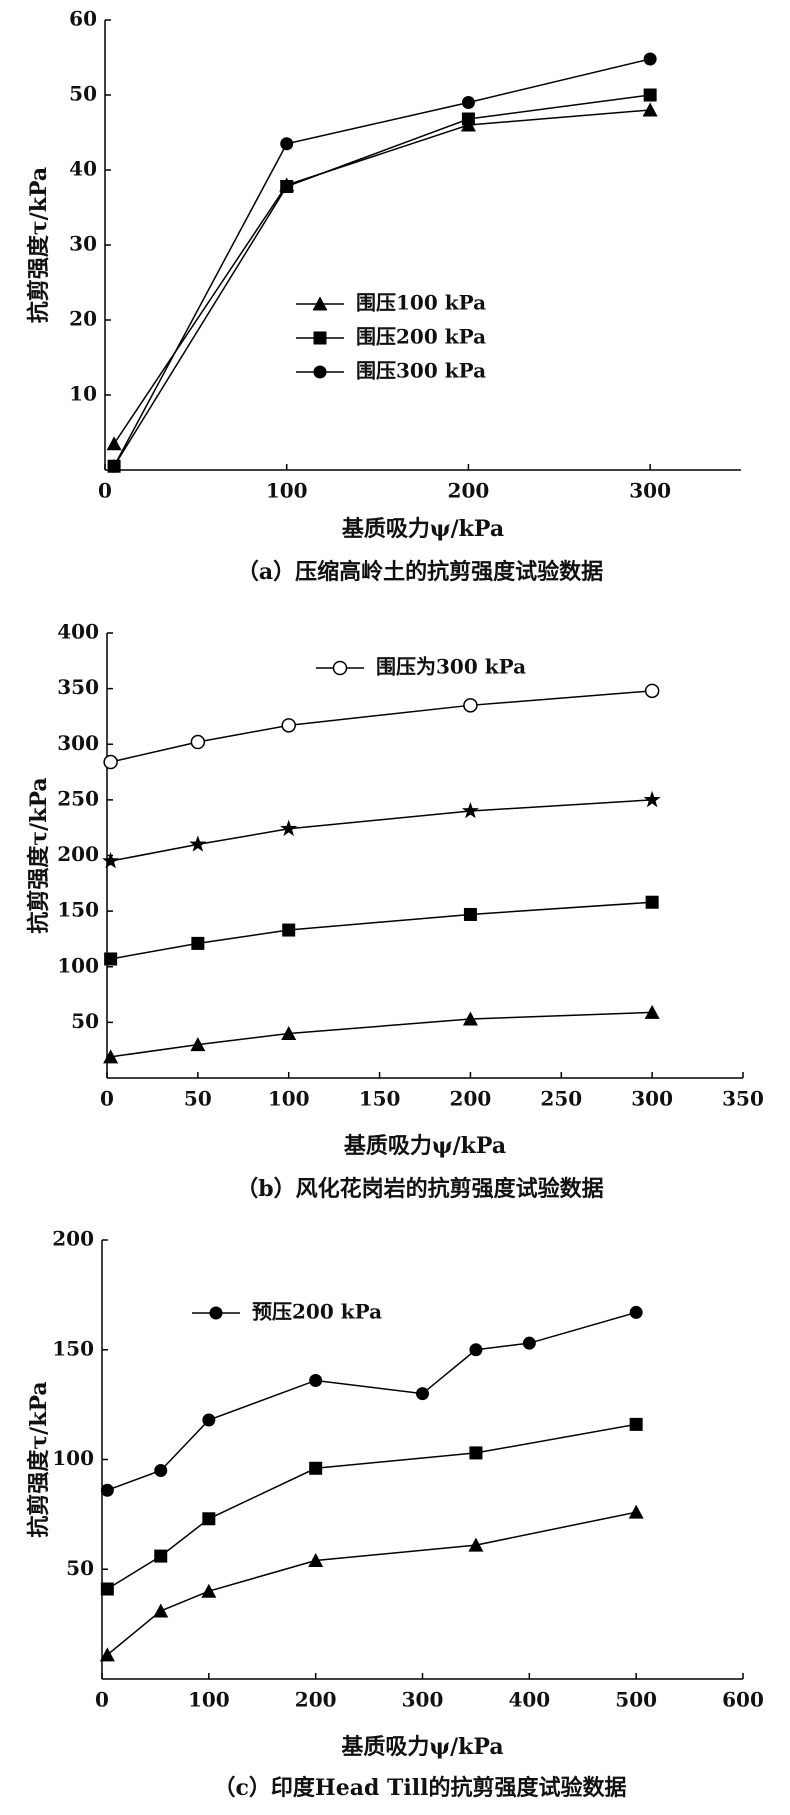 The width and height of the screenshot is (790, 1815). Describe the element at coordinates (420, 1788) in the screenshot. I see `caption: （c）印度Head Till的抗剪强度试验数据` at that location.